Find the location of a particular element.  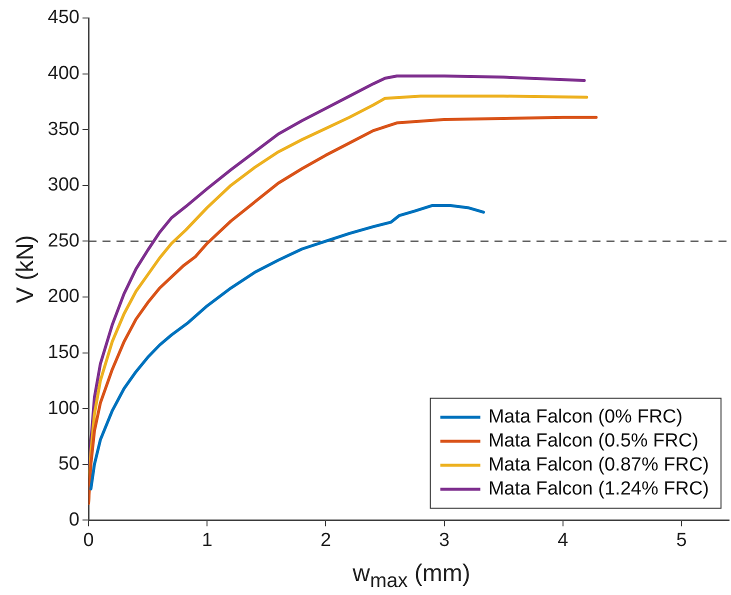

y-tick-label: 150 is located at coordinates (64, 353).